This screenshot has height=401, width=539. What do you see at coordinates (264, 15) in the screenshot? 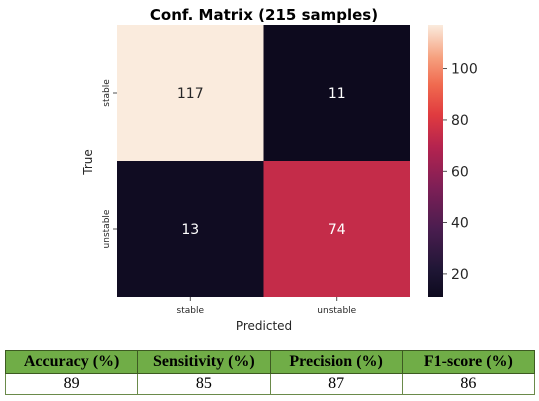
I see `chart-title: Conf. Matrix (215 samples)` at bounding box center [264, 15].